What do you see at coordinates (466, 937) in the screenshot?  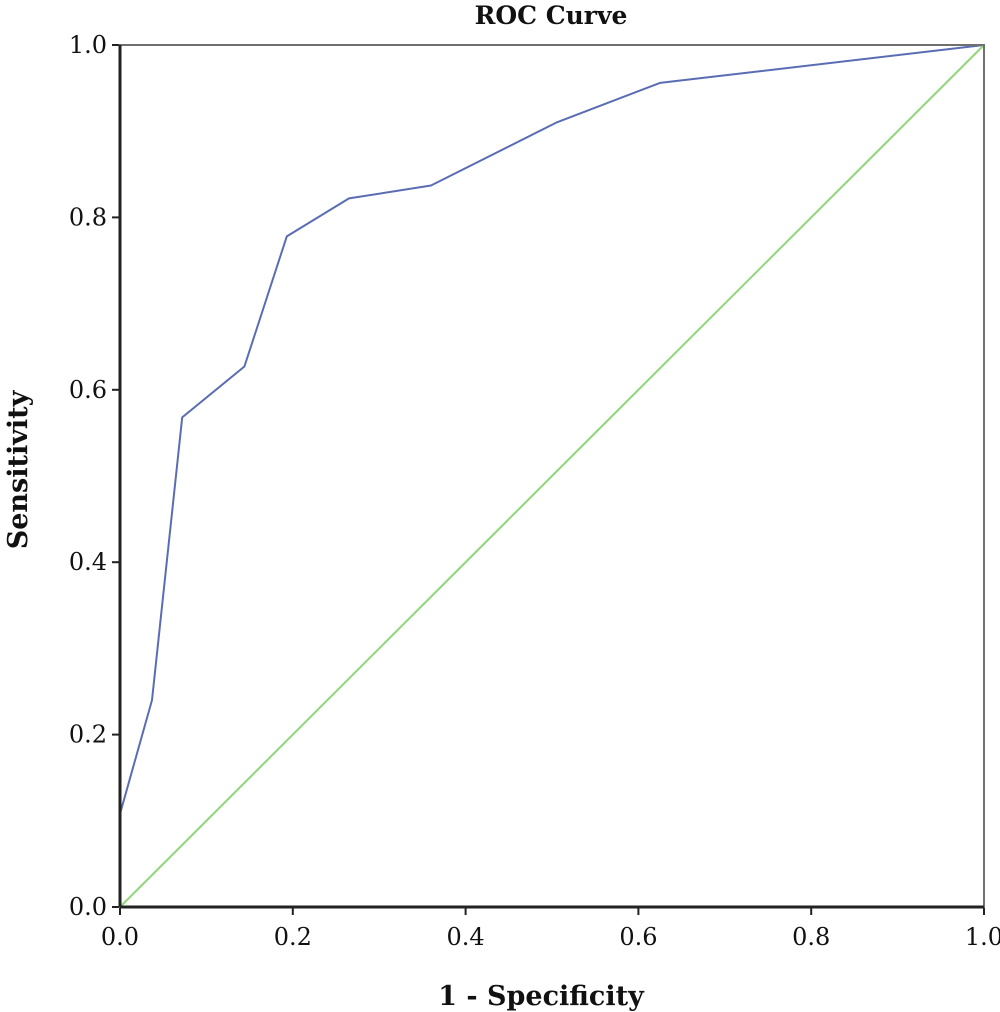 I see `x-tick-label: 0.4` at bounding box center [466, 937].